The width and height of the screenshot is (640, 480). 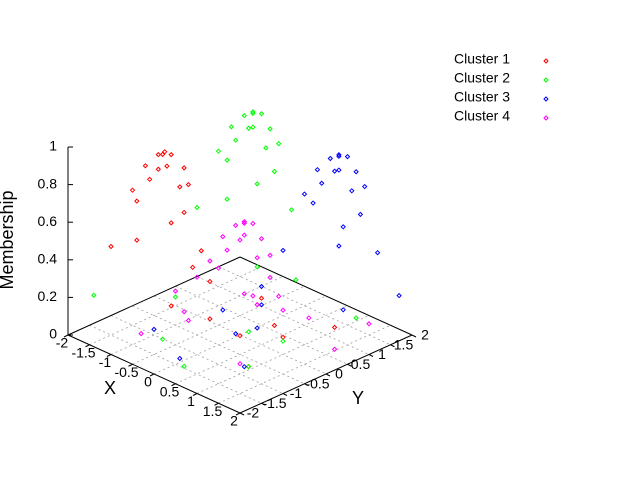 I want to click on y-axis-label: Y, so click(x=358, y=398).